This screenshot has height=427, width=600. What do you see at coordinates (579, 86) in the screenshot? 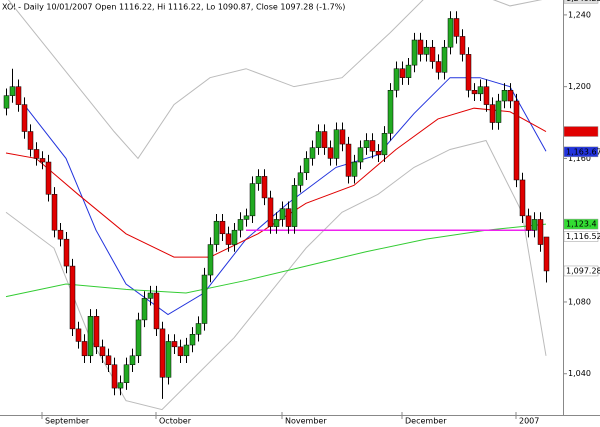
I see `y-tick-label: 1,200` at bounding box center [579, 86].